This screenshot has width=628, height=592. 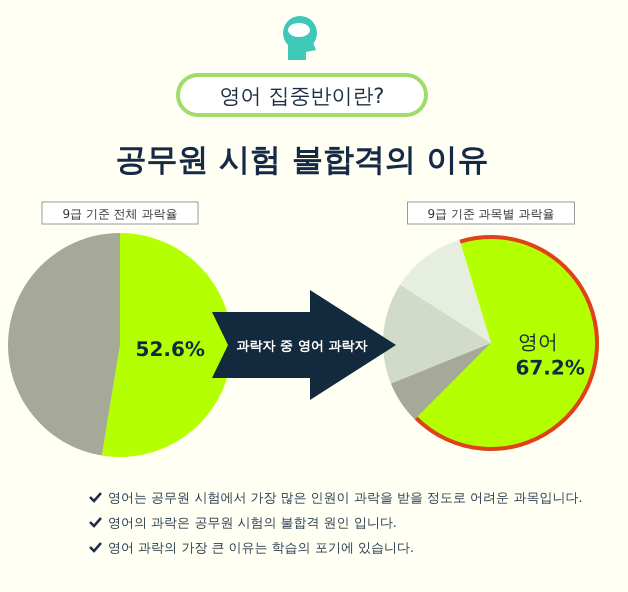 What do you see at coordinates (252, 523) in the screenshot?
I see `text: 영어의 과락은 공무원 시험의 불합격 원인 입니다.` at bounding box center [252, 523].